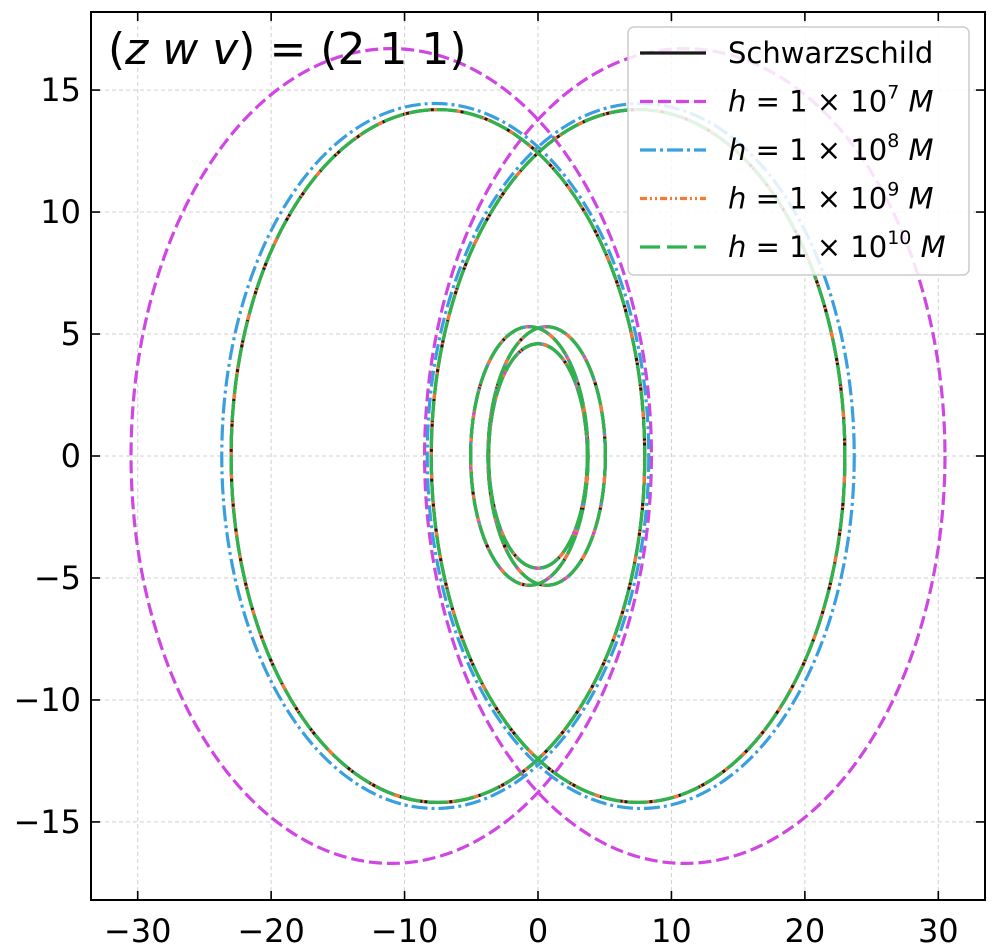 The height and width of the screenshot is (951, 997). I want to click on y-tick-label: −10, so click(47, 700).